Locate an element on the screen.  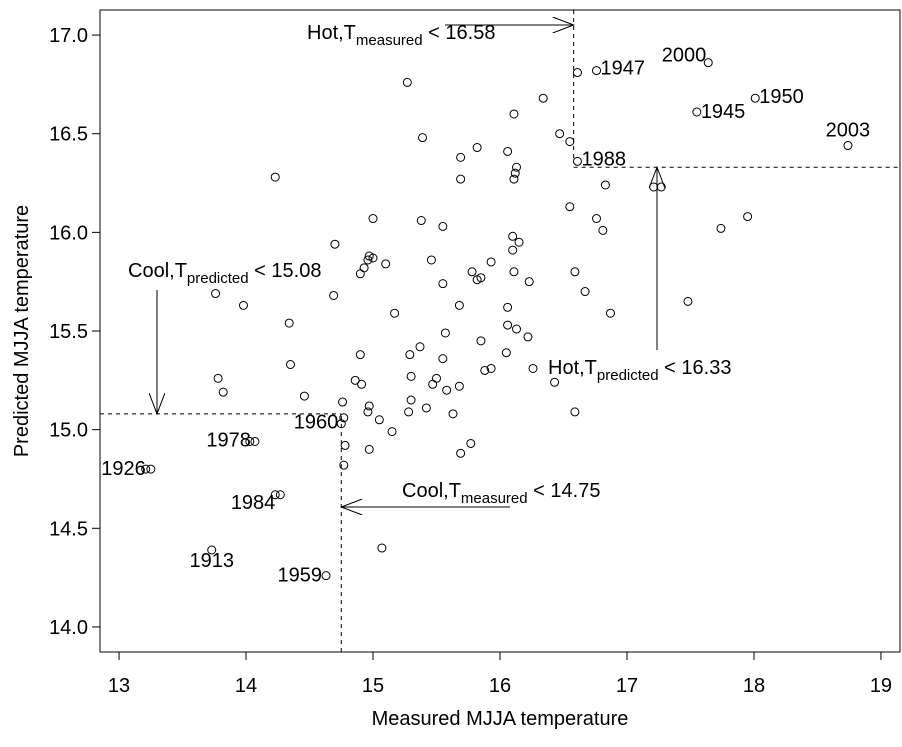
annotation: Hot,Tmeasured < 16.58 is located at coordinates (401, 35).